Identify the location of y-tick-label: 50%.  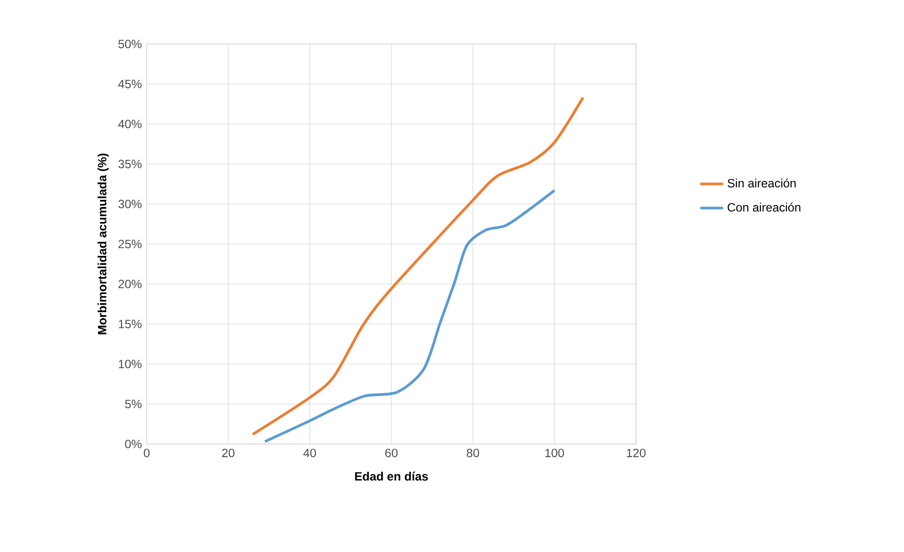
(130, 44).